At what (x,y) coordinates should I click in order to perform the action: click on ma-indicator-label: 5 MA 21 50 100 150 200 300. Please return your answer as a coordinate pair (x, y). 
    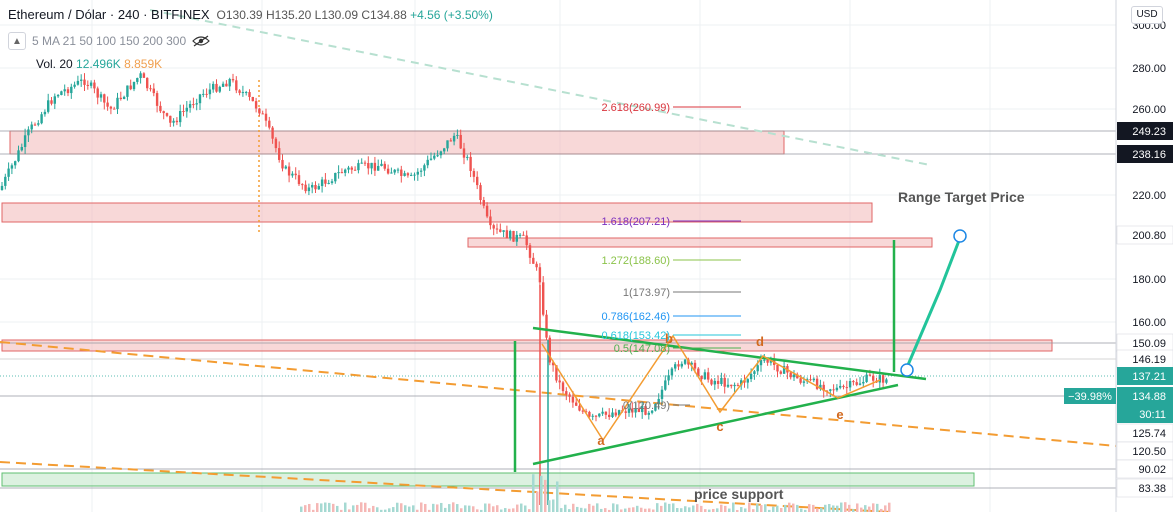
    Looking at the image, I should click on (109, 41).